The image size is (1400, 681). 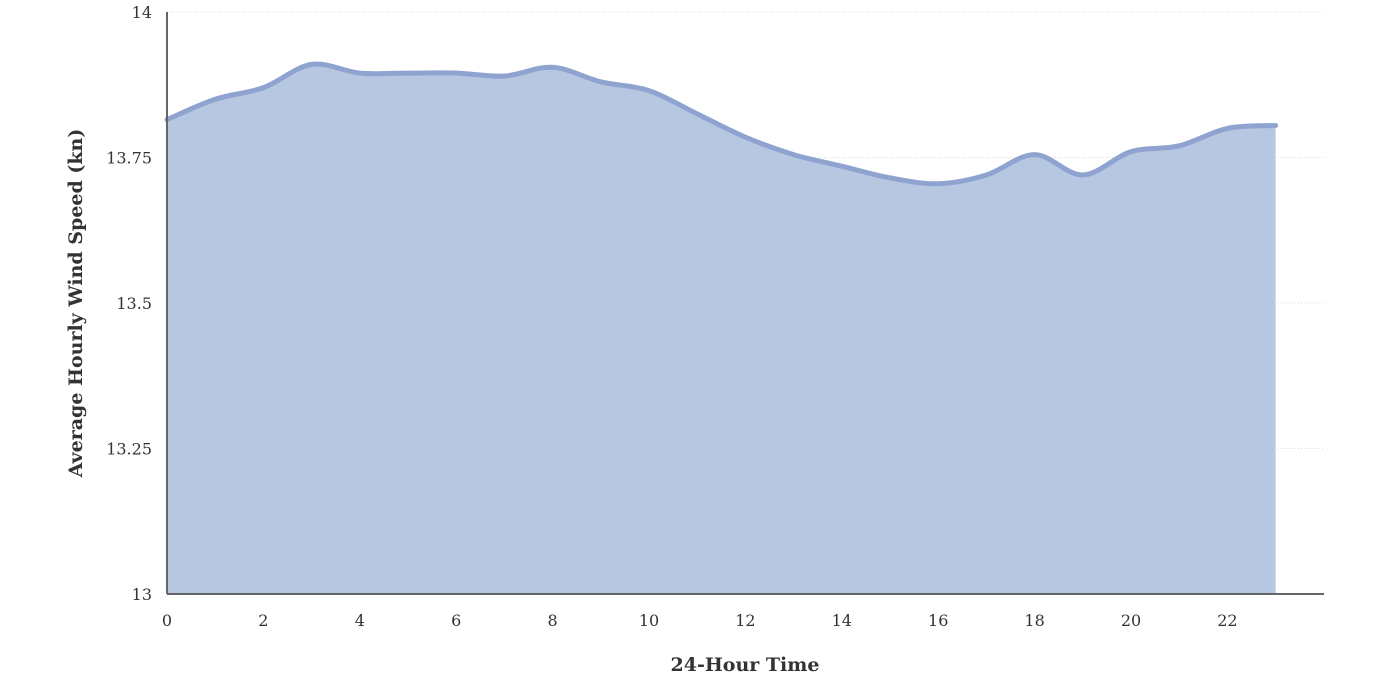 I want to click on x-tick-label: 12, so click(x=745, y=620).